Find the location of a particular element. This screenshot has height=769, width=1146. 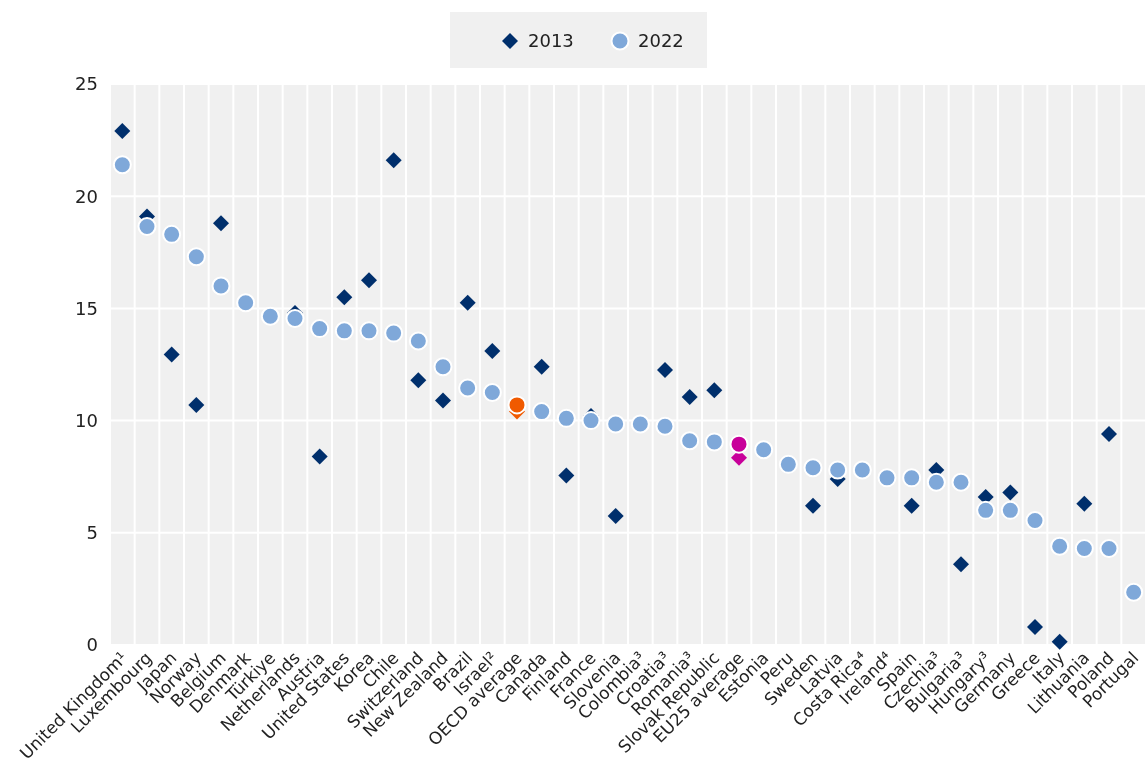

y-tick-label: 5 is located at coordinates (92, 533).